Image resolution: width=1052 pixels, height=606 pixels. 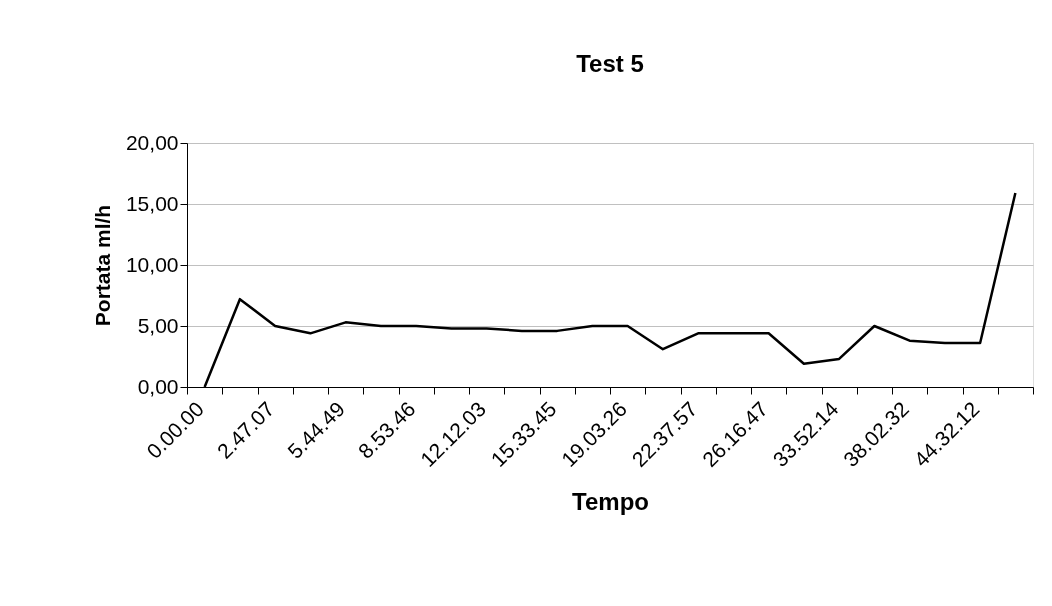 What do you see at coordinates (152, 264) in the screenshot?
I see `y-tick-label: 10,00` at bounding box center [152, 264].